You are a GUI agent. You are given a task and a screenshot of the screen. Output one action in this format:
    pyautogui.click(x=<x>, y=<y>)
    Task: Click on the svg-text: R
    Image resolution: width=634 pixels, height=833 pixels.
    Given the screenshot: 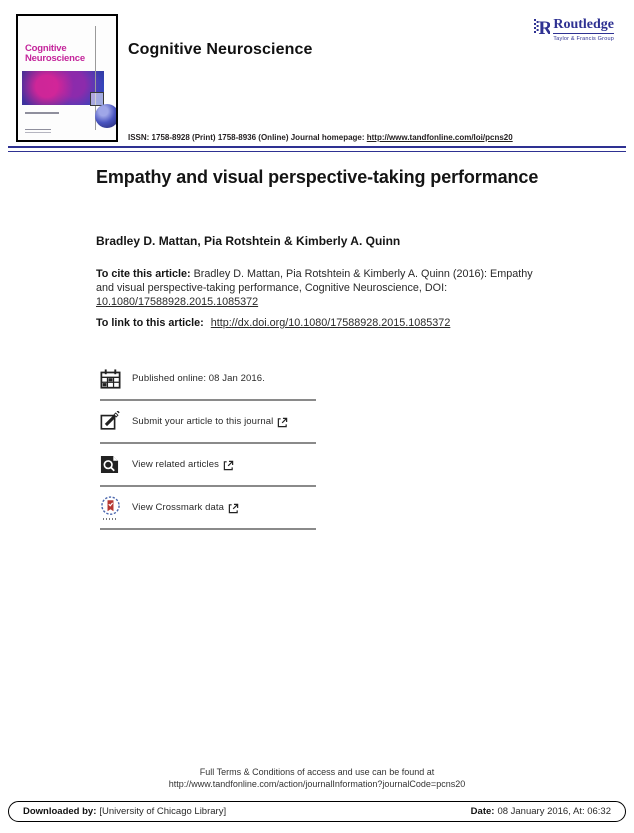 What is the action you would take?
    pyautogui.click(x=545, y=28)
    